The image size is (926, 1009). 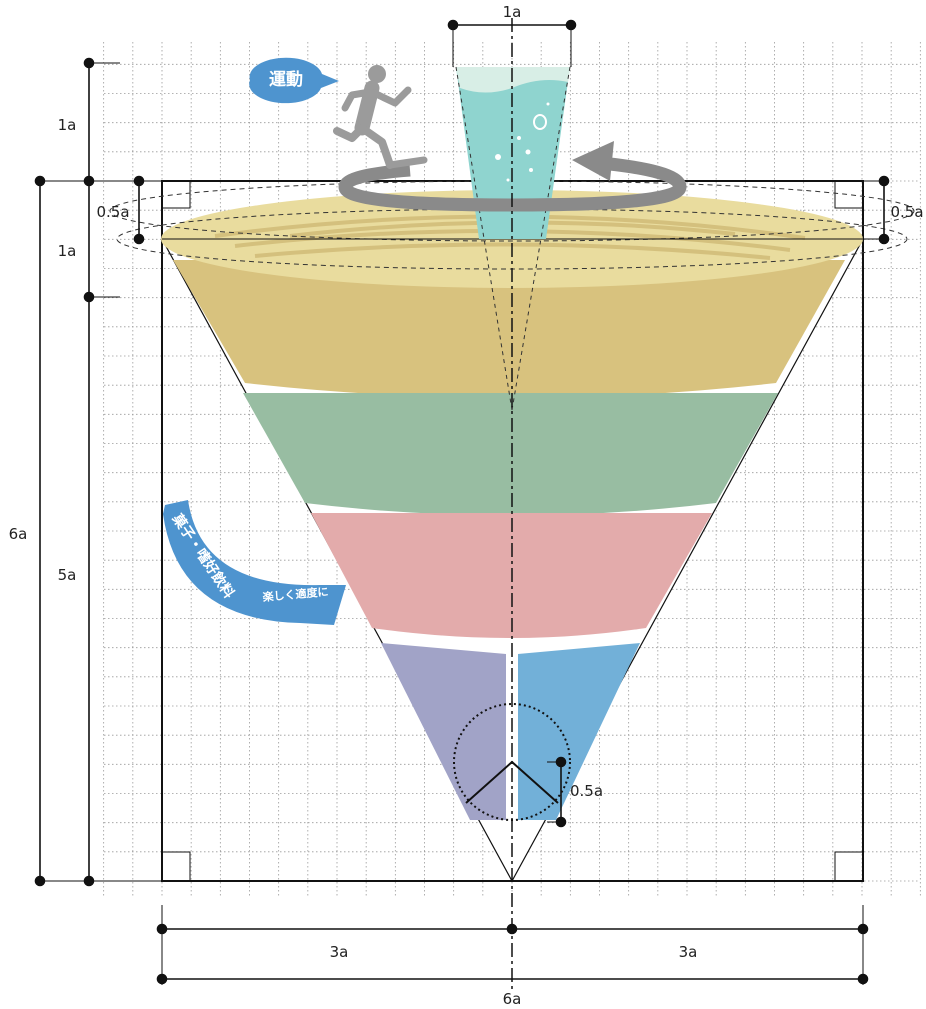 What do you see at coordinates (512, 12) in the screenshot?
I see `label-top-width: 1a` at bounding box center [512, 12].